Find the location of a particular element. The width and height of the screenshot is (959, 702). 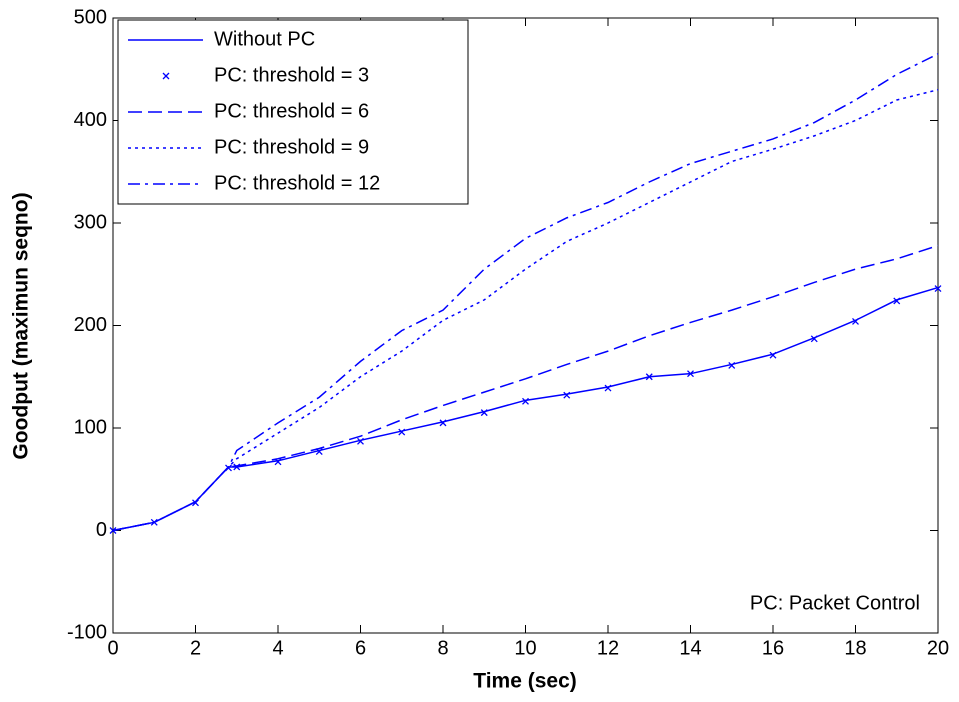

y-tick-label: 0 is located at coordinates (101, 530).